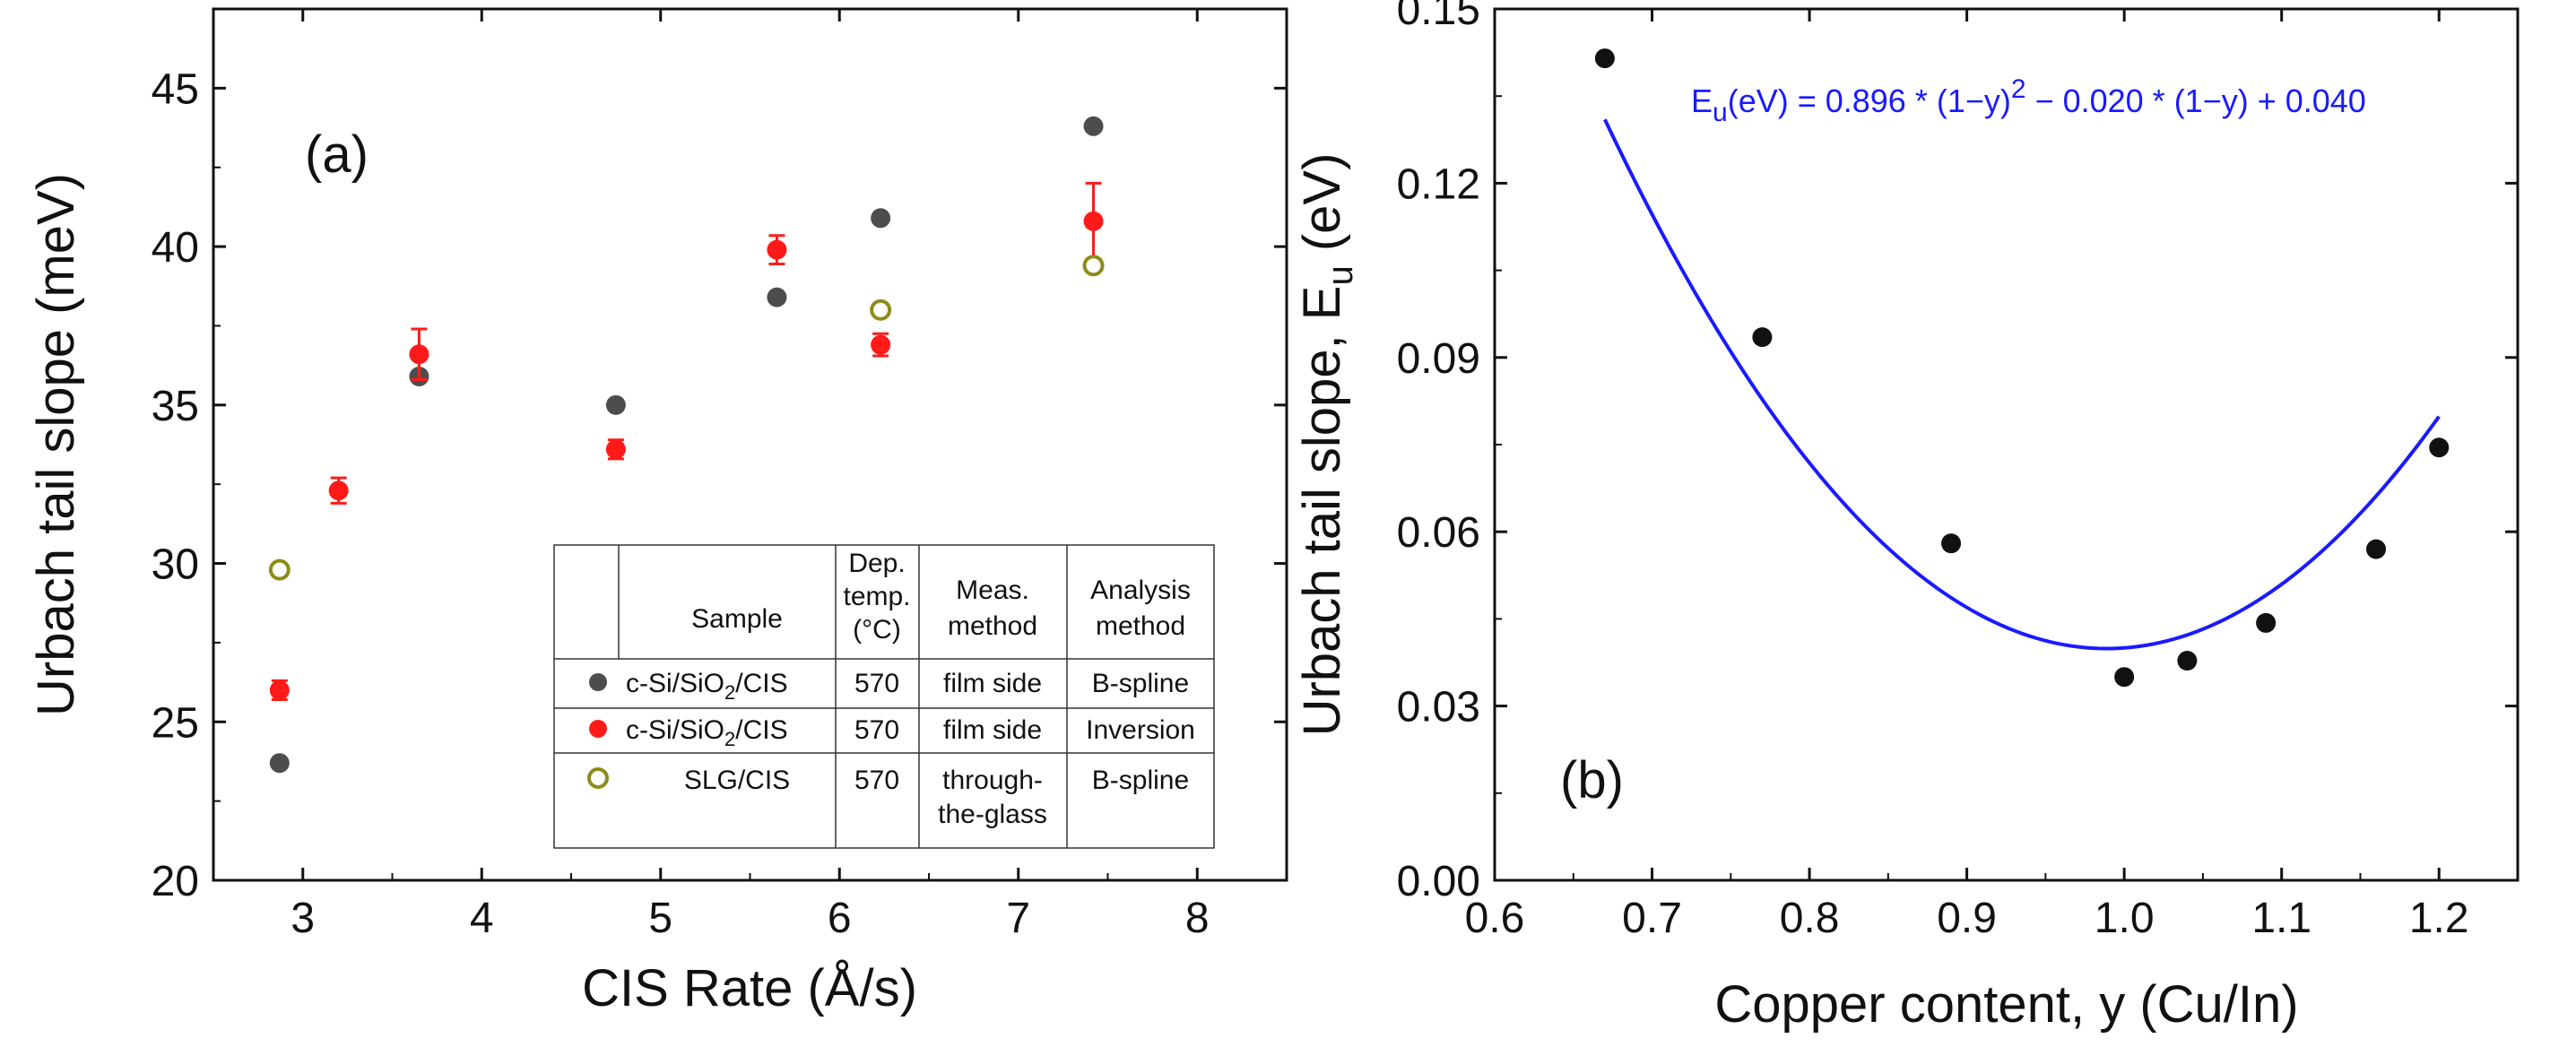  What do you see at coordinates (1967, 918) in the screenshot?
I see `x-tick-label-b: 0.9` at bounding box center [1967, 918].